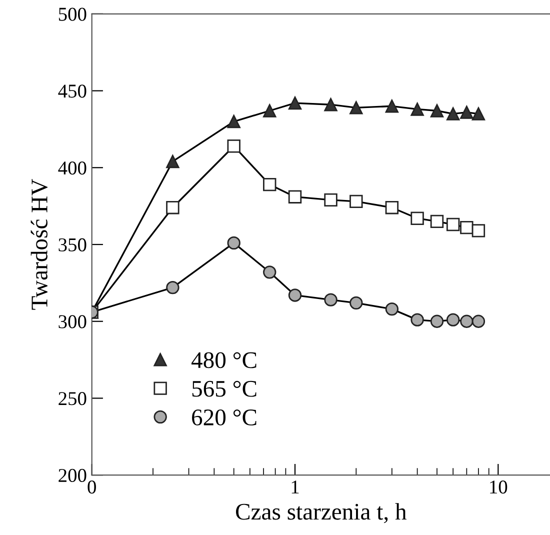 The width and height of the screenshot is (550, 535). Describe the element at coordinates (499, 487) in the screenshot. I see `x-tick-label: 10` at that location.